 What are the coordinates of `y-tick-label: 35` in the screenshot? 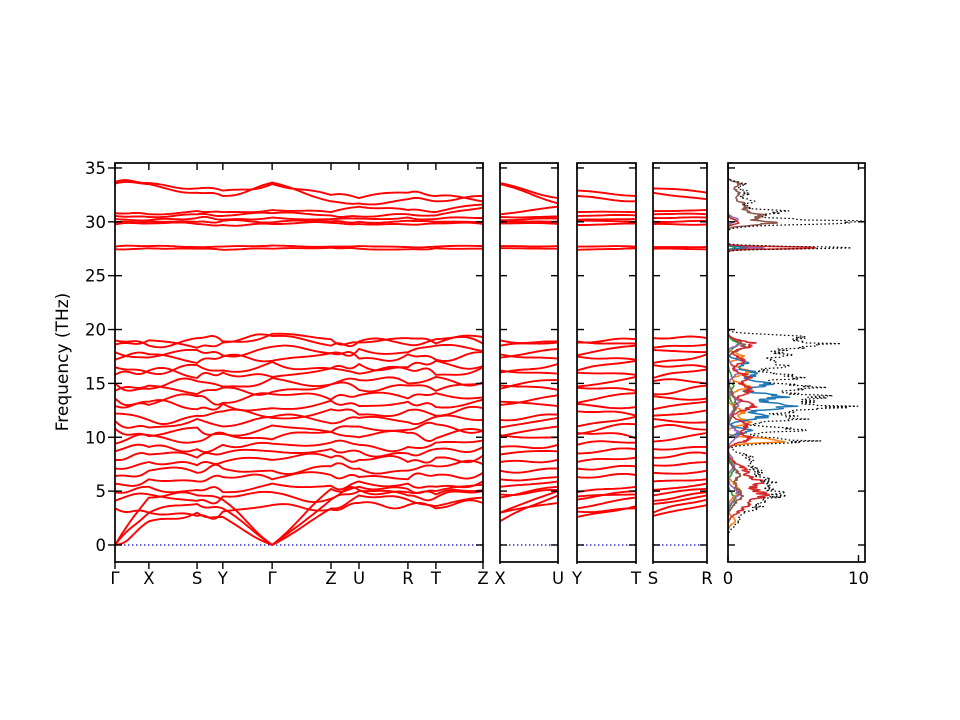 It's located at (95, 168).